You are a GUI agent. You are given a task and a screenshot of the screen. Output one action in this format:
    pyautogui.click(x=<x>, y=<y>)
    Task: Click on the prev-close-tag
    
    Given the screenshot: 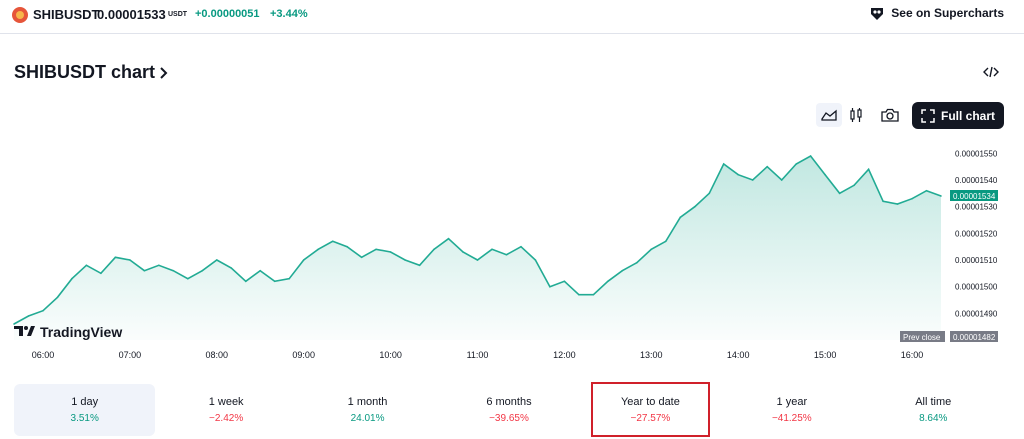 What is the action you would take?
    pyautogui.click(x=922, y=336)
    